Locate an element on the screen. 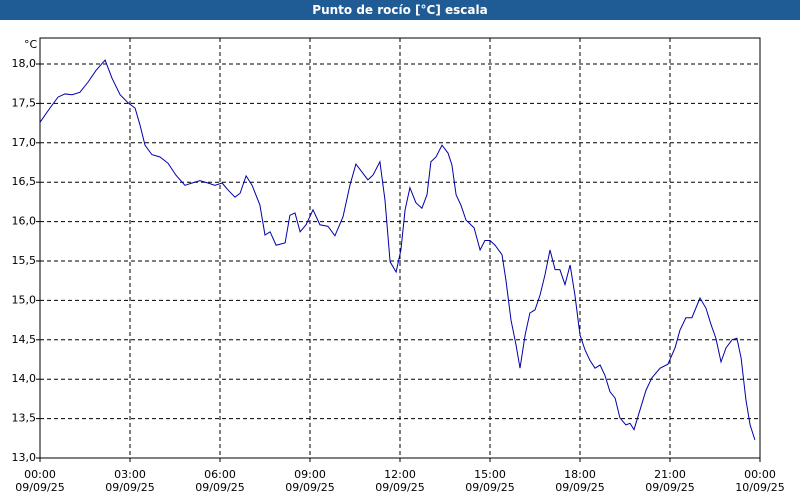 This screenshot has height=500, width=800. x-tick-label: 06:00 09/09/25 is located at coordinates (220, 481).